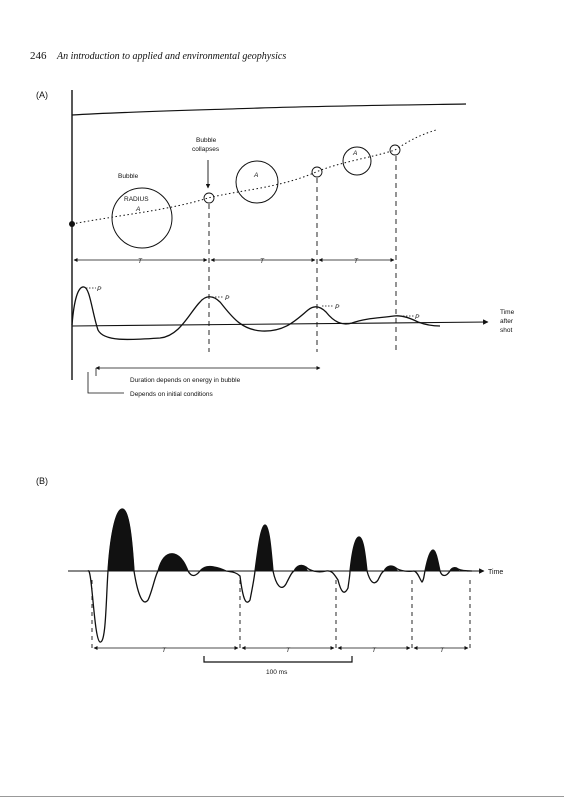 The width and height of the screenshot is (564, 800). What do you see at coordinates (206, 149) in the screenshot?
I see `collapses-label-2: collapses` at bounding box center [206, 149].